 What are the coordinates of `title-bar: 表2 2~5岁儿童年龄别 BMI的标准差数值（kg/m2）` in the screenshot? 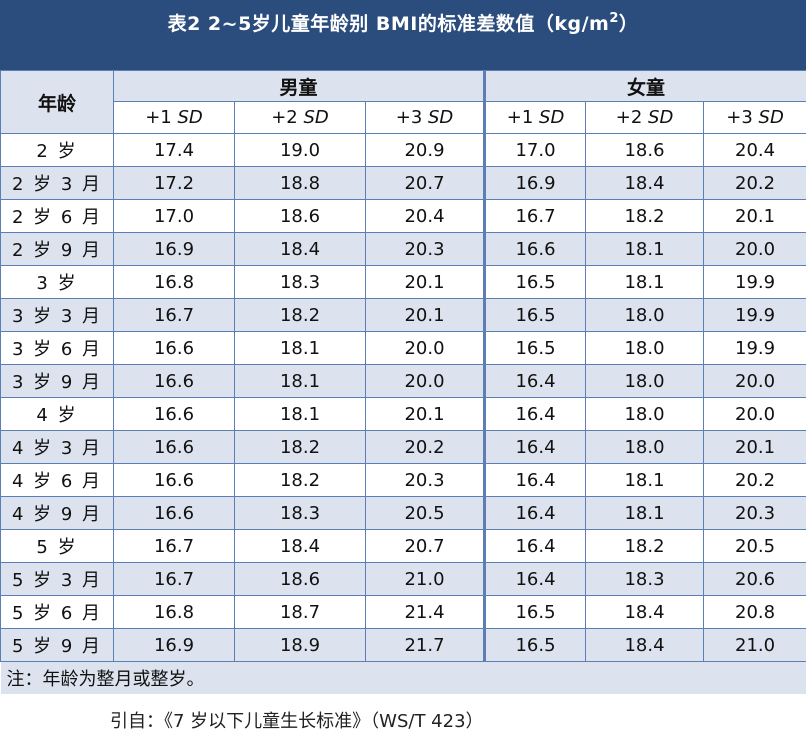 It's located at (403, 35).